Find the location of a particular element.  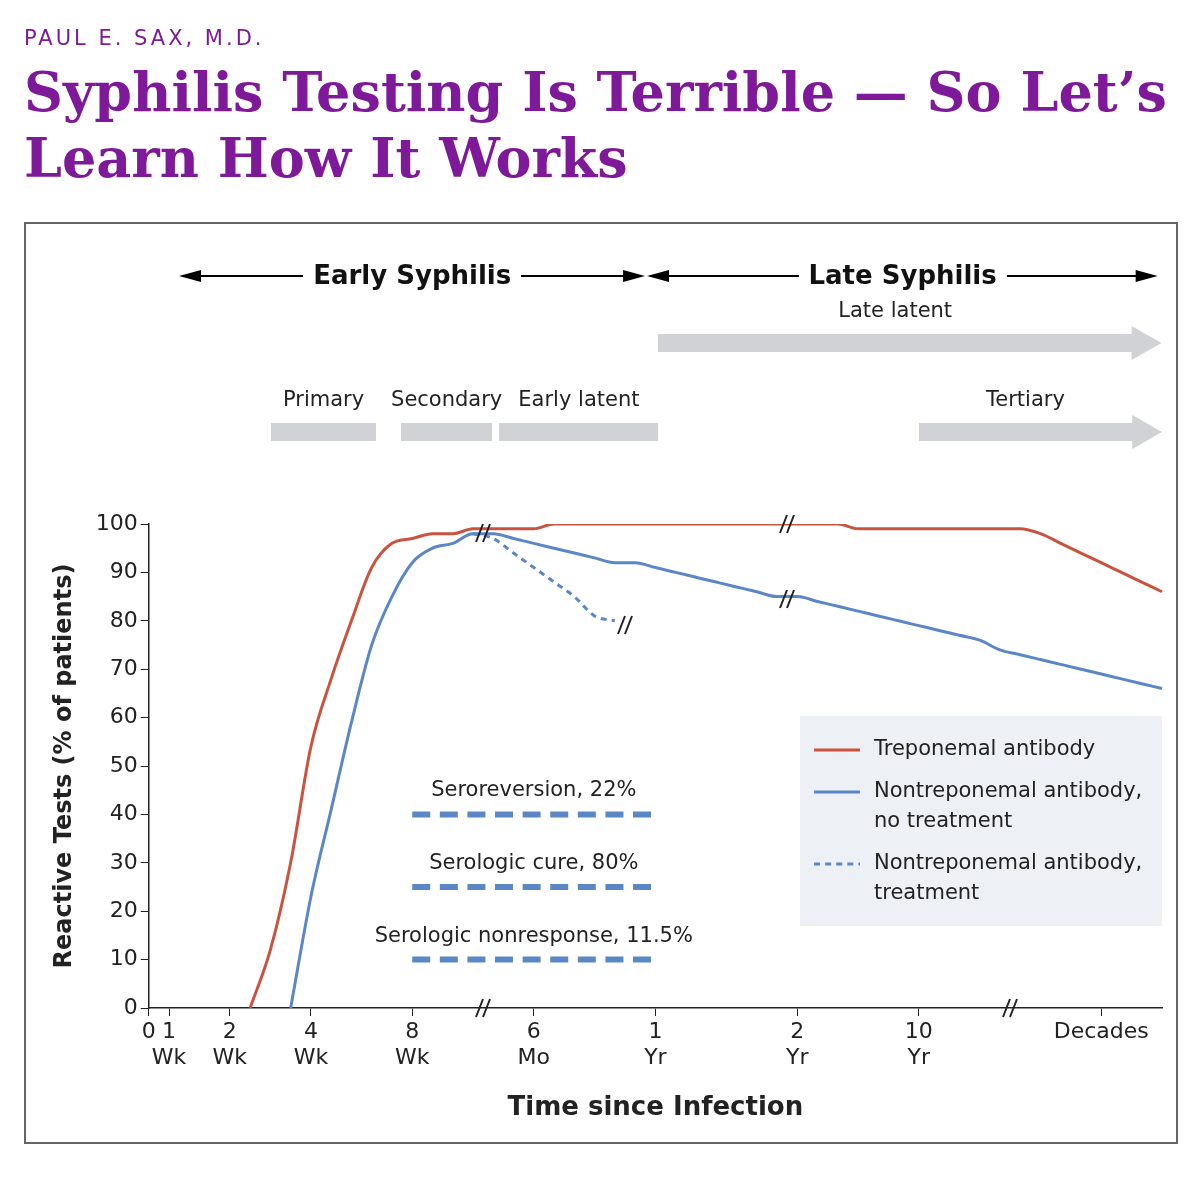

y-tick-label: 50 is located at coordinates (123, 764).